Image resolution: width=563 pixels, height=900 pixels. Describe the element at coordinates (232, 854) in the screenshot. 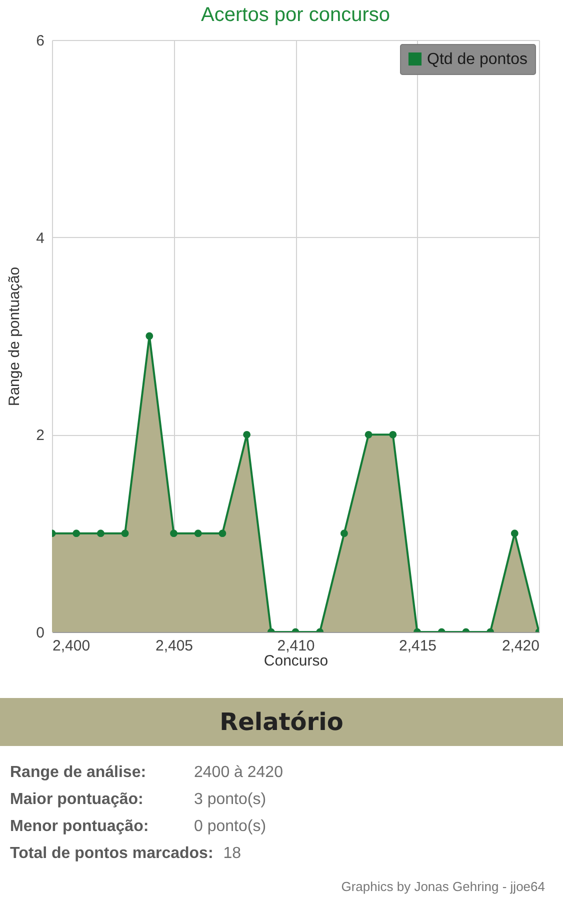

I see `text: 18` at that location.